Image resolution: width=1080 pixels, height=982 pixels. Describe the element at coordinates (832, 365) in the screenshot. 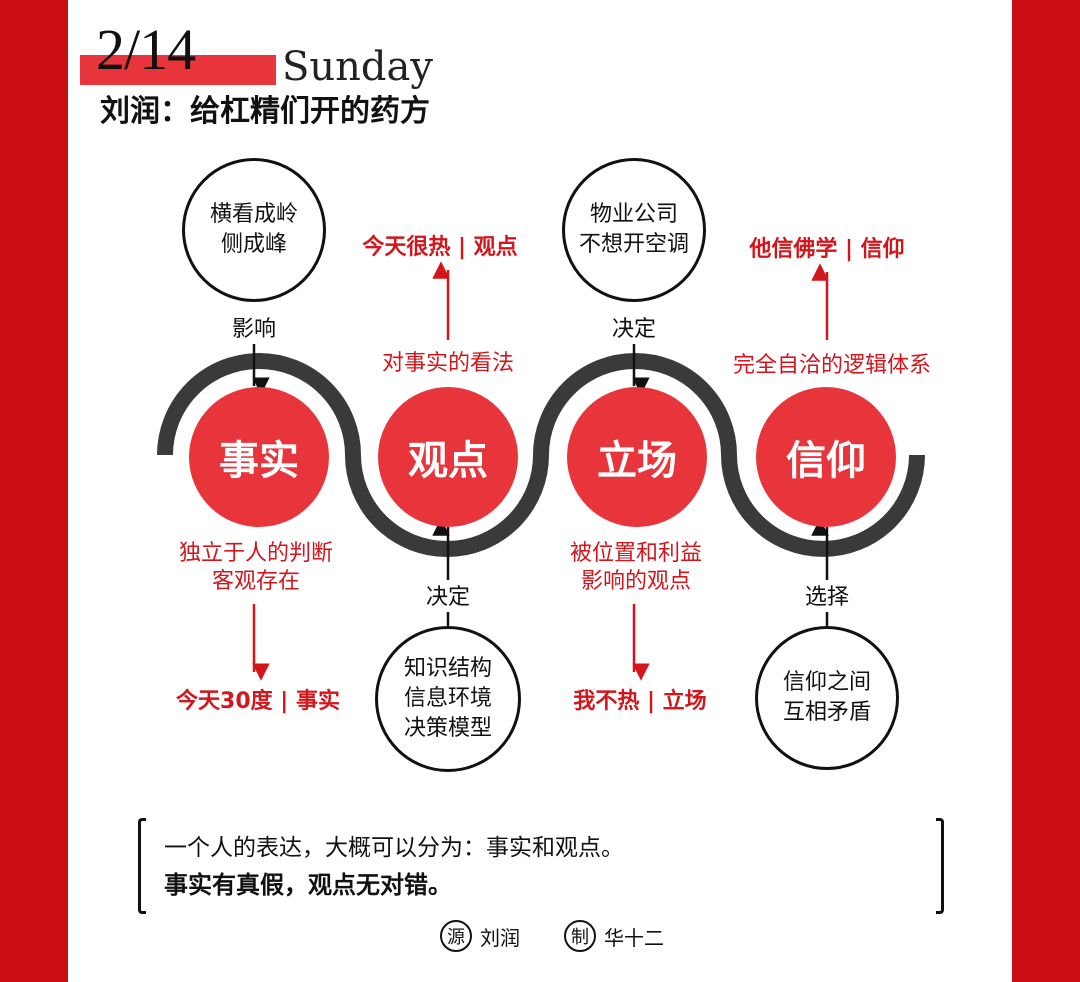

I see `belief-description: 完全自洽的逻辑体系` at that location.